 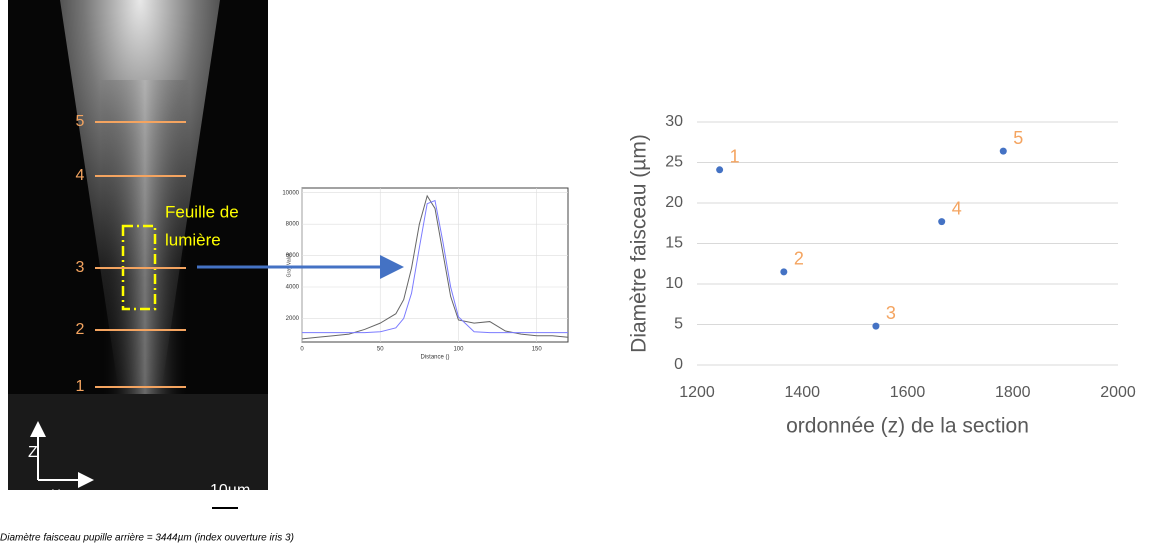 What do you see at coordinates (80, 386) in the screenshot?
I see `section-label: 1` at bounding box center [80, 386].